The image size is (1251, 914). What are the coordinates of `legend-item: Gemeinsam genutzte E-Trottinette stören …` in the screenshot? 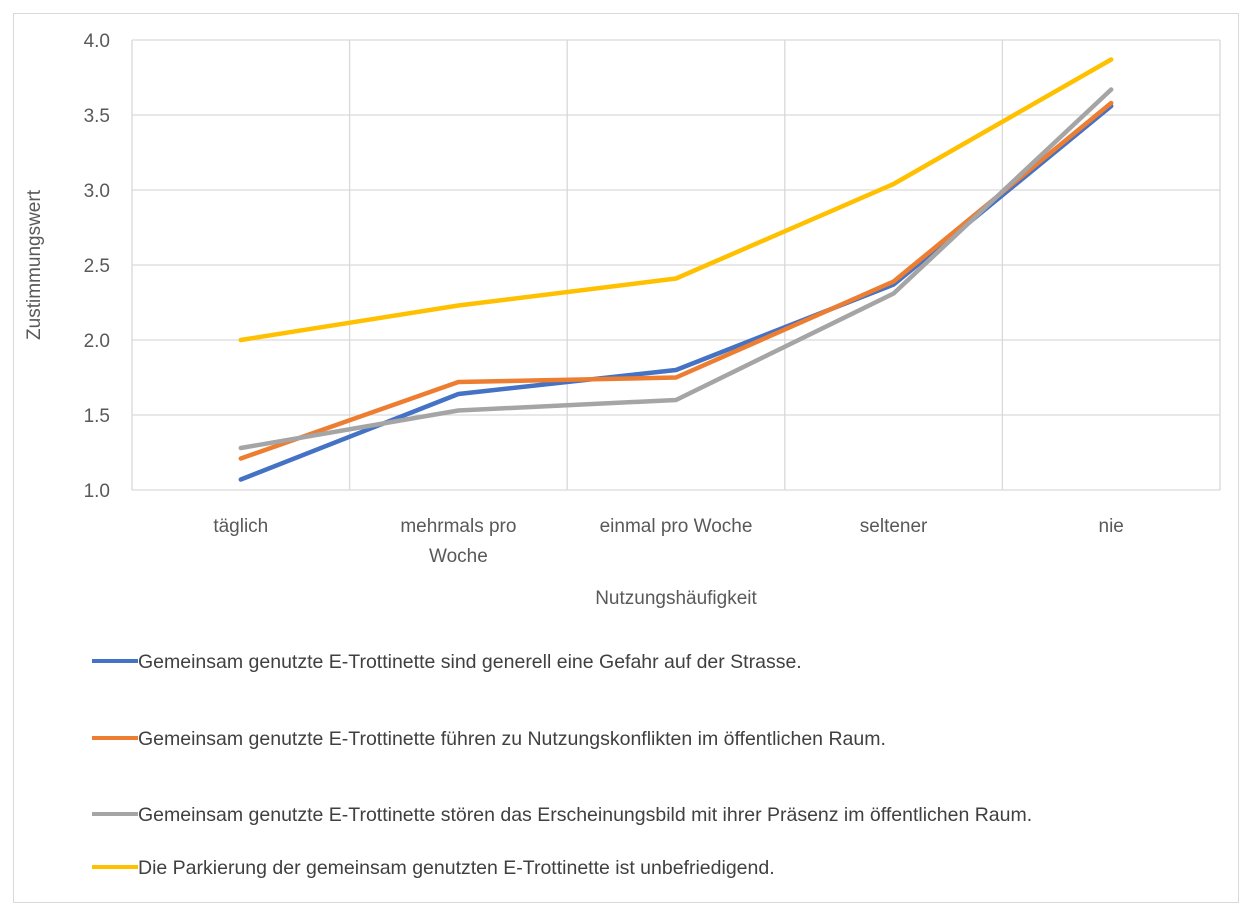 It's located at (637, 815).